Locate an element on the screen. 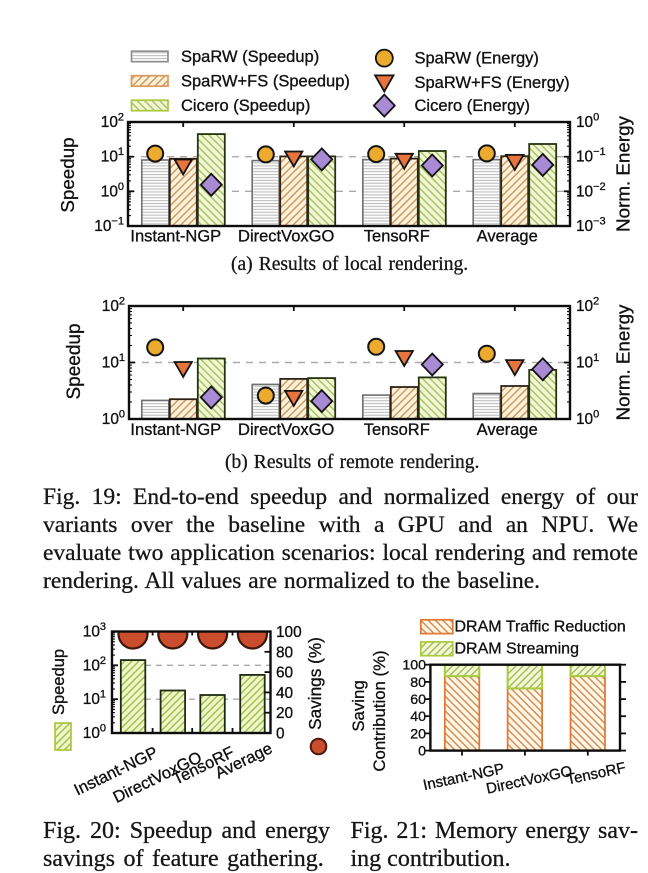 This screenshot has height=873, width=648. svg-text: SpaRW+FS (Speedup) is located at coordinates (265, 82).